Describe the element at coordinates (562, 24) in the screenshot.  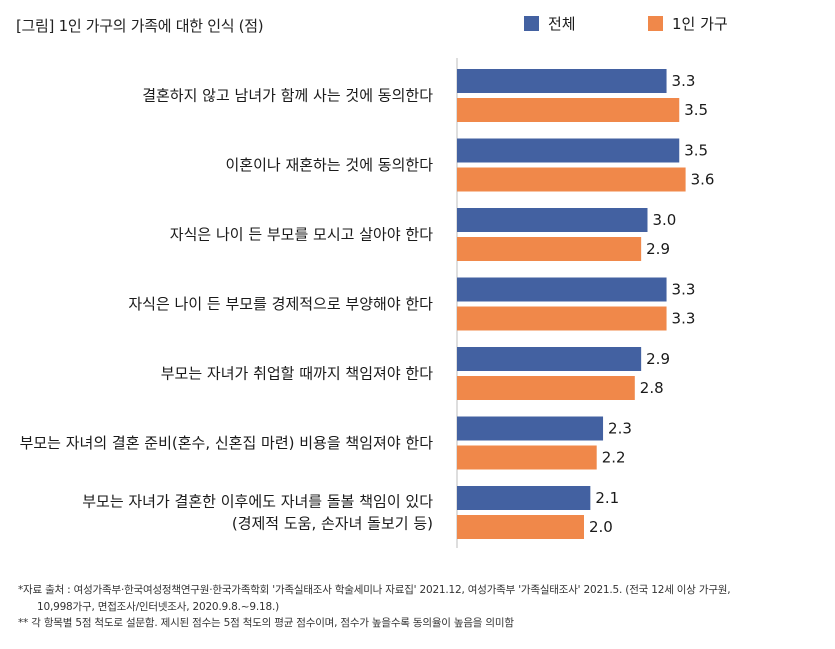
I see `legend-label-total: 전체` at that location.